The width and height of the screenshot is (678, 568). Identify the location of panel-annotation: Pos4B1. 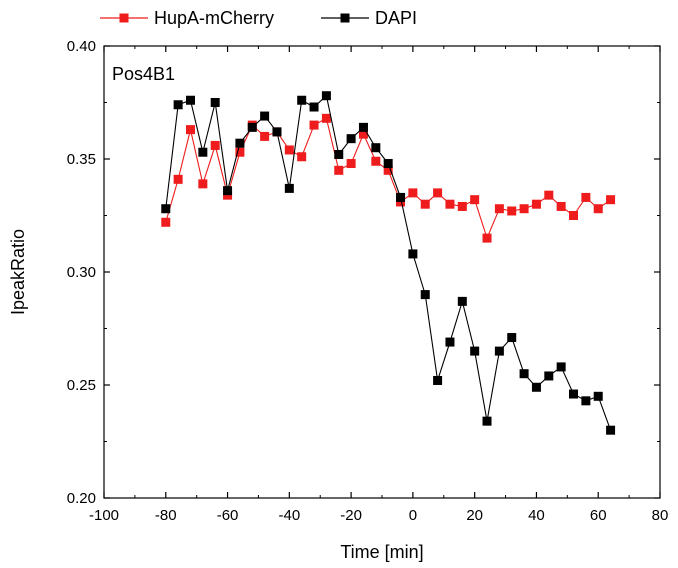
(143, 74).